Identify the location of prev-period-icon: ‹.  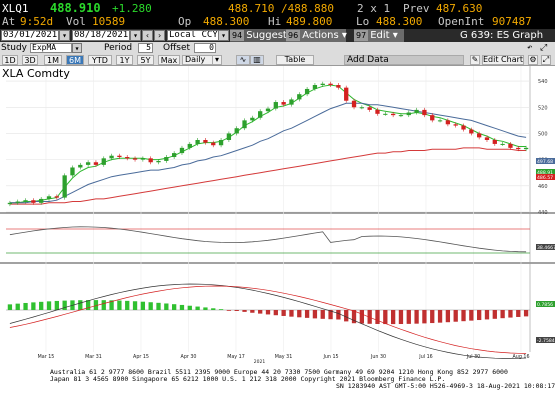
(147, 35).